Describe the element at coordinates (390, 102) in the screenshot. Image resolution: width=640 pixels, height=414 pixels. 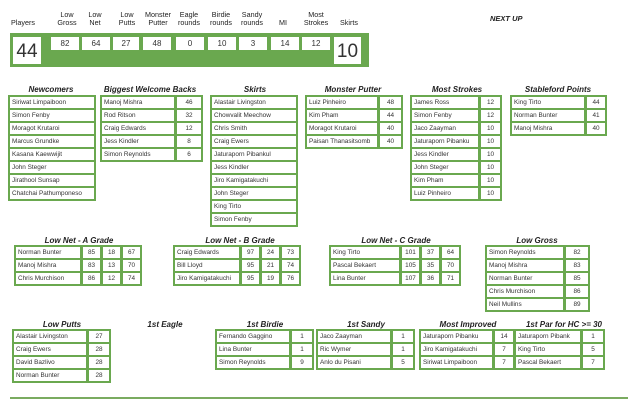
I see `value-cell: 48` at that location.